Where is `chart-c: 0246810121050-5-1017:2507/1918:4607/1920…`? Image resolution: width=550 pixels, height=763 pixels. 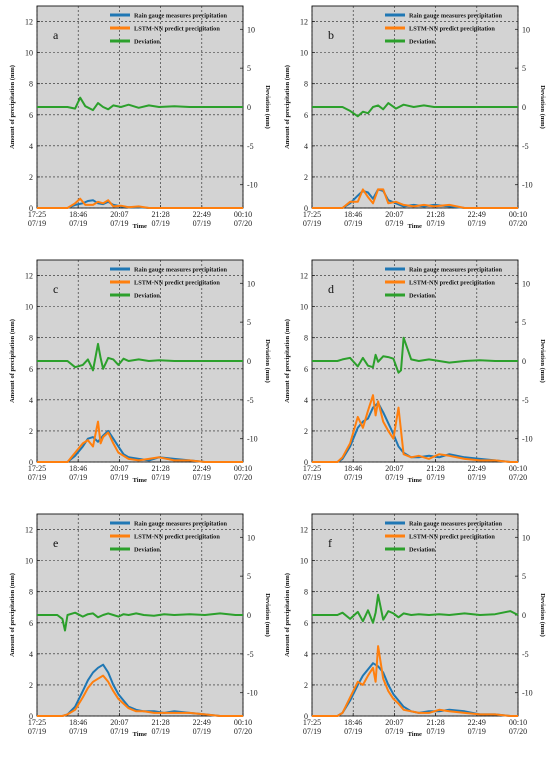 chart-c: 0246810121050-5-1017:2507/1918:4607/1920… is located at coordinates (140, 371).